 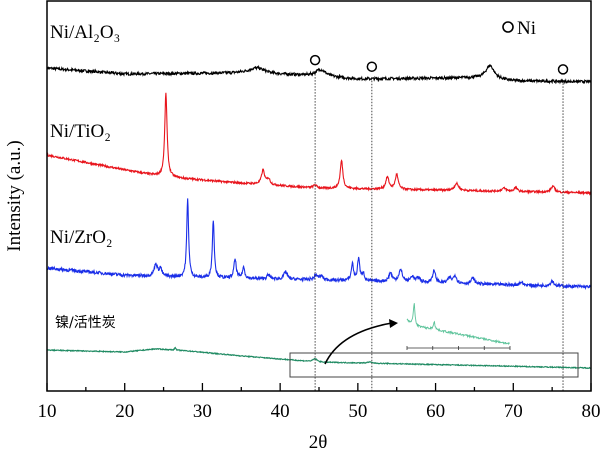 What do you see at coordinates (513, 411) in the screenshot?
I see `x-tick-label: 70` at bounding box center [513, 411].